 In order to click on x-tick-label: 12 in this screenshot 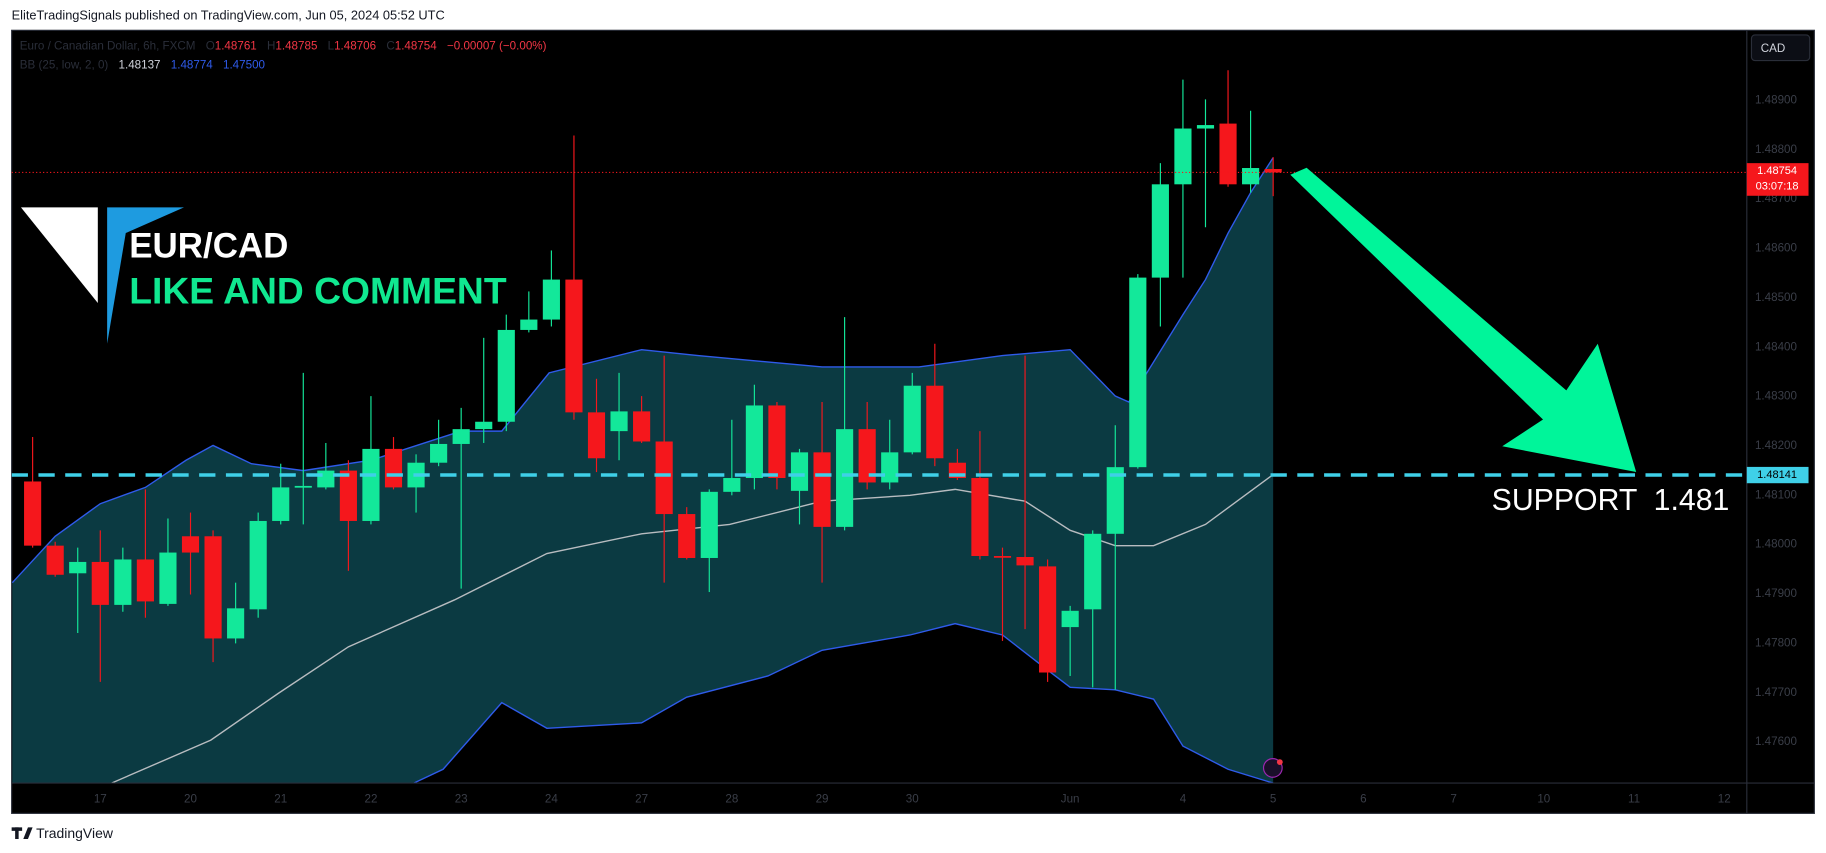, I will do `click(1724, 798)`.